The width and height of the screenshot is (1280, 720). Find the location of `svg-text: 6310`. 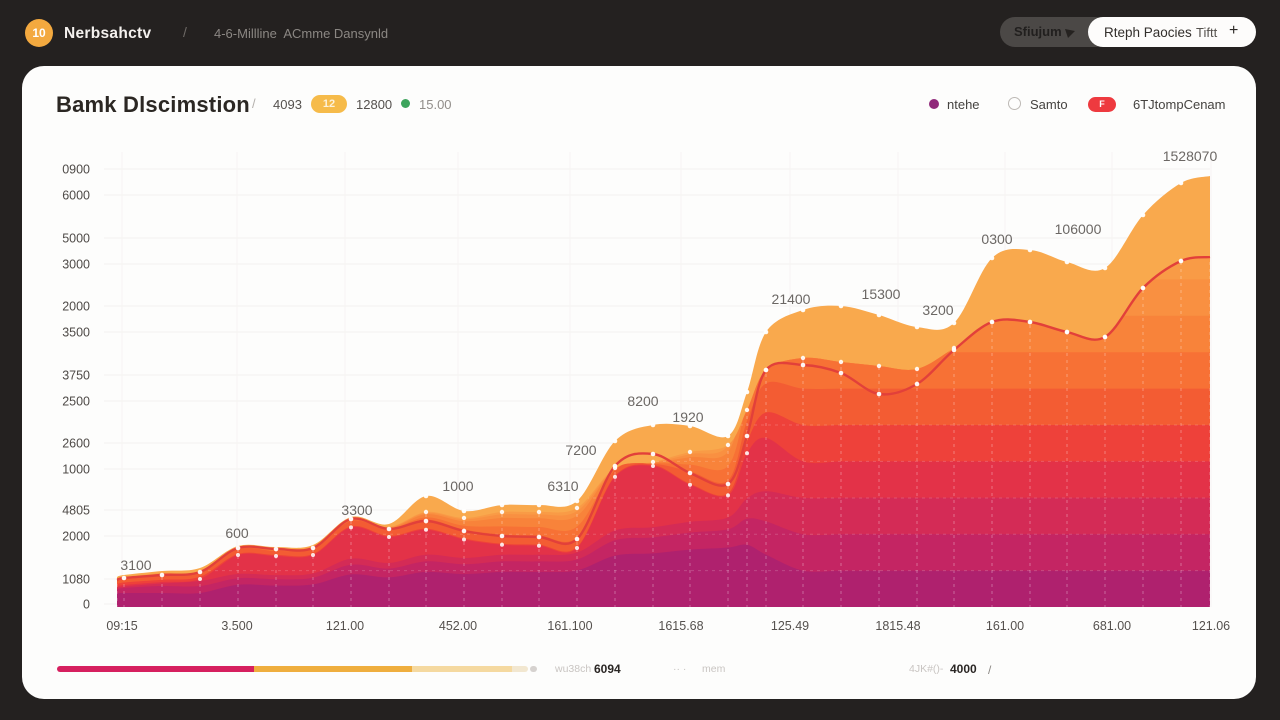

svg-text: 6310 is located at coordinates (562, 486).